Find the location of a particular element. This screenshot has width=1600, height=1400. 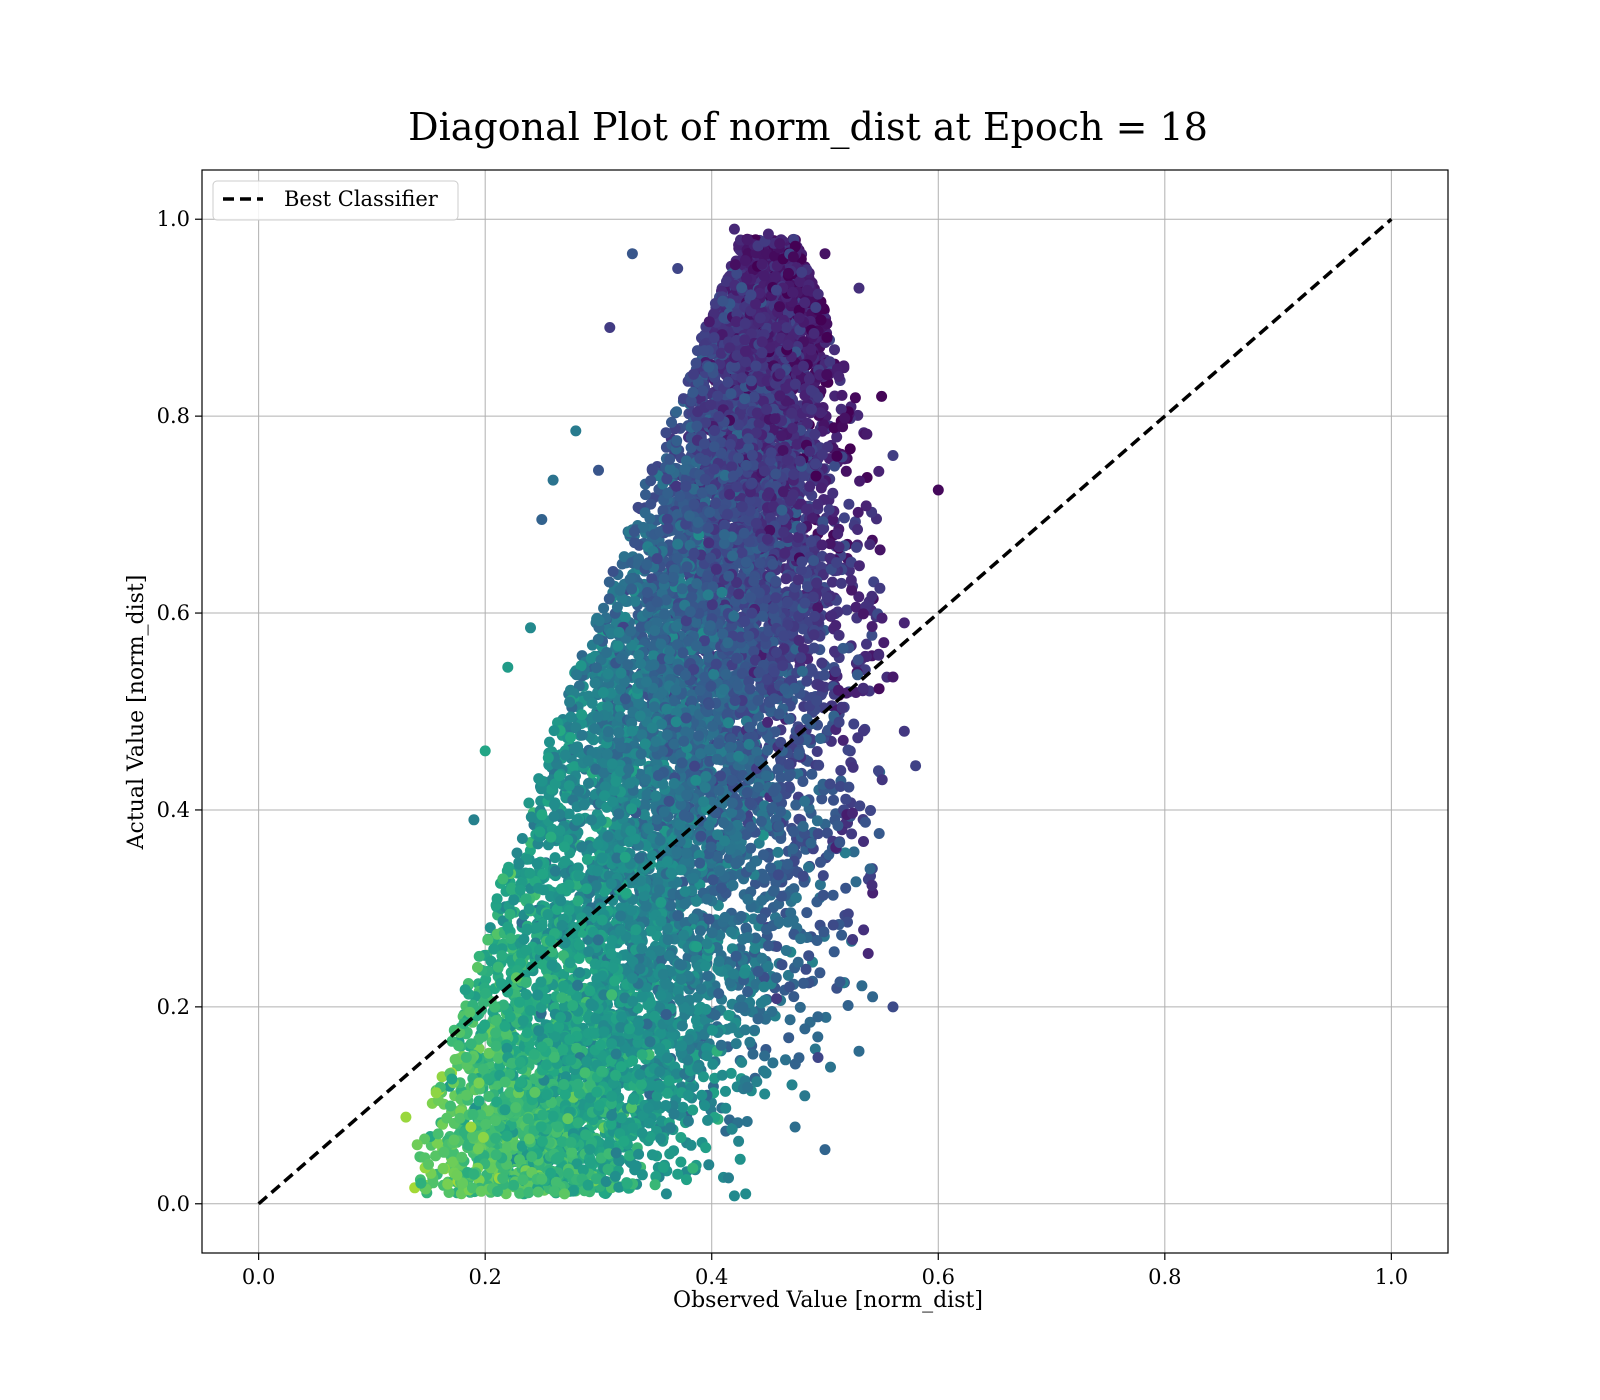

chart-title: Diagonal Plot of norm_dist at Epoch = 18 is located at coordinates (808, 127).